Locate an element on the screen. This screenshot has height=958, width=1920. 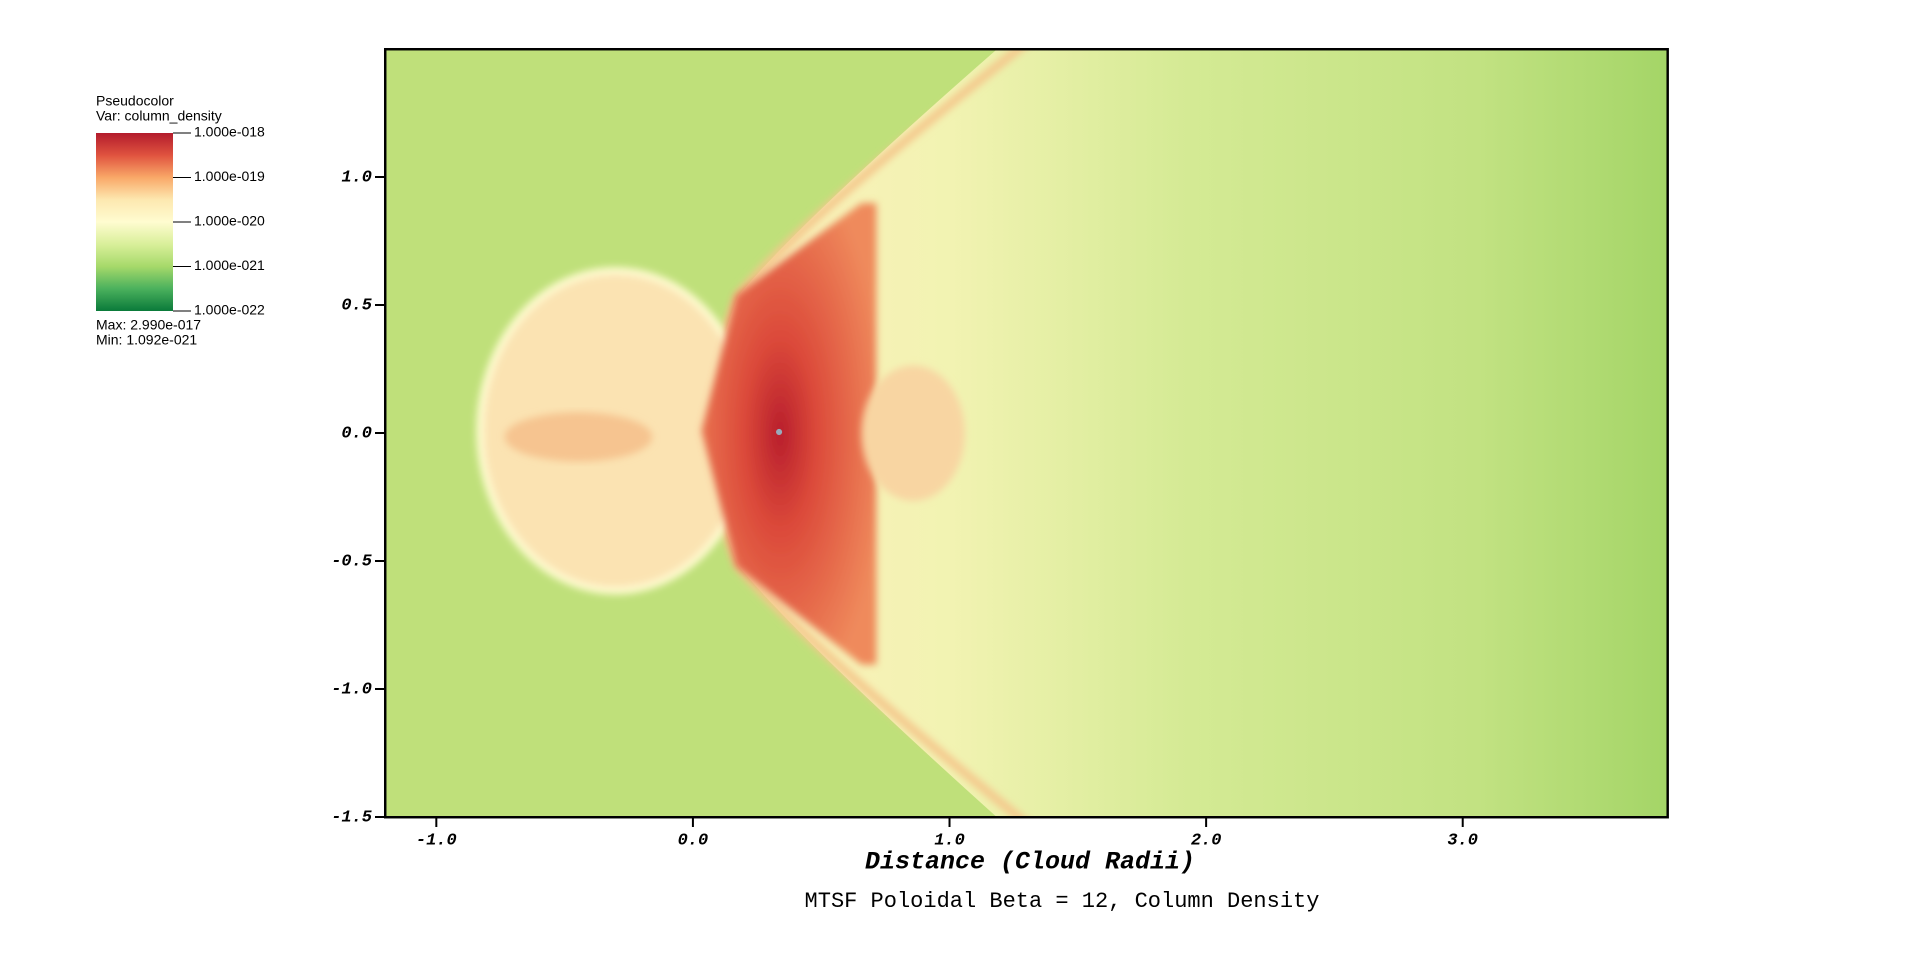
colorbar-tick-label: 1.000e-022 is located at coordinates (229, 310).